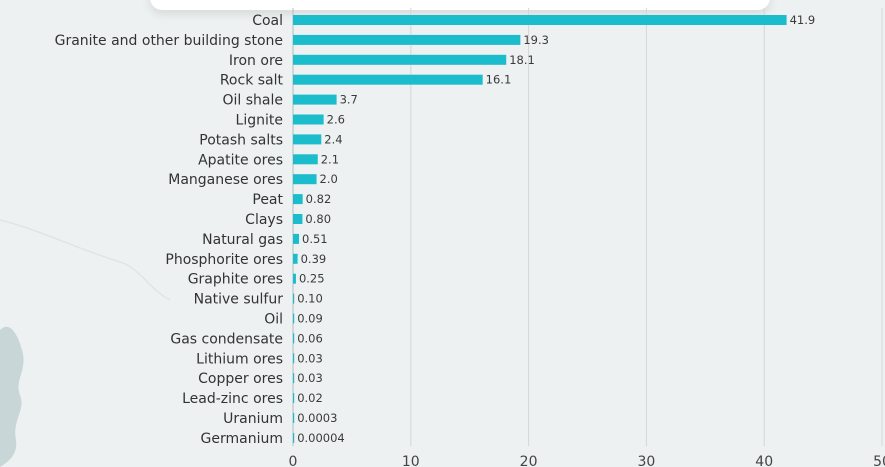  Describe the element at coordinates (293, 460) in the screenshot. I see `x-tick-label: 0` at that location.